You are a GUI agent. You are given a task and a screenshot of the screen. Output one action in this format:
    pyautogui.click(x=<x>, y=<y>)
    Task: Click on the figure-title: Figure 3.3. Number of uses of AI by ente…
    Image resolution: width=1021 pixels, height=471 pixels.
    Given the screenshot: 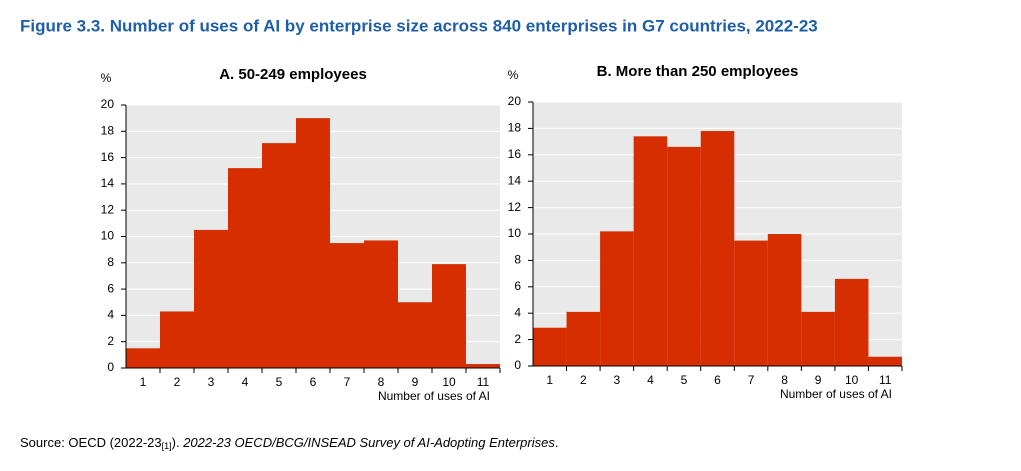 What is the action you would take?
    pyautogui.click(x=419, y=25)
    